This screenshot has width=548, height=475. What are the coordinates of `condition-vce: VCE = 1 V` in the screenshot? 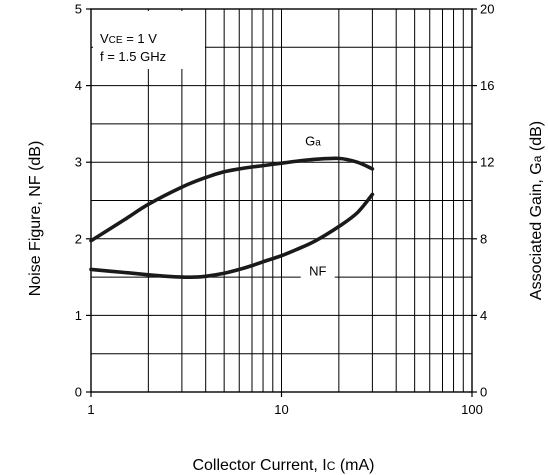 It's located at (128, 38).